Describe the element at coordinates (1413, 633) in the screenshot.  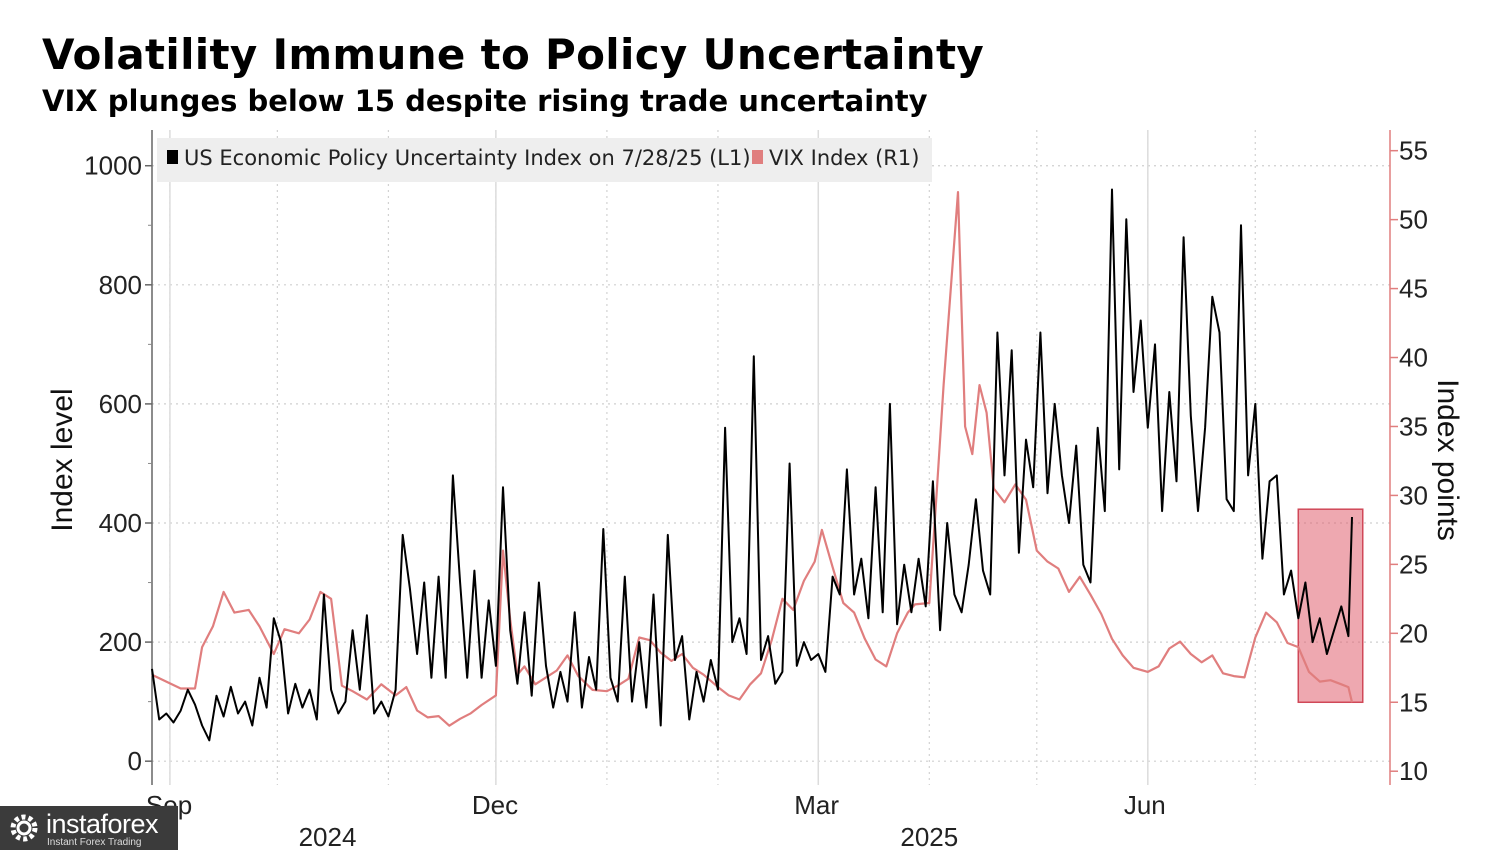
I see `y-right-tick-label: 20` at that location.